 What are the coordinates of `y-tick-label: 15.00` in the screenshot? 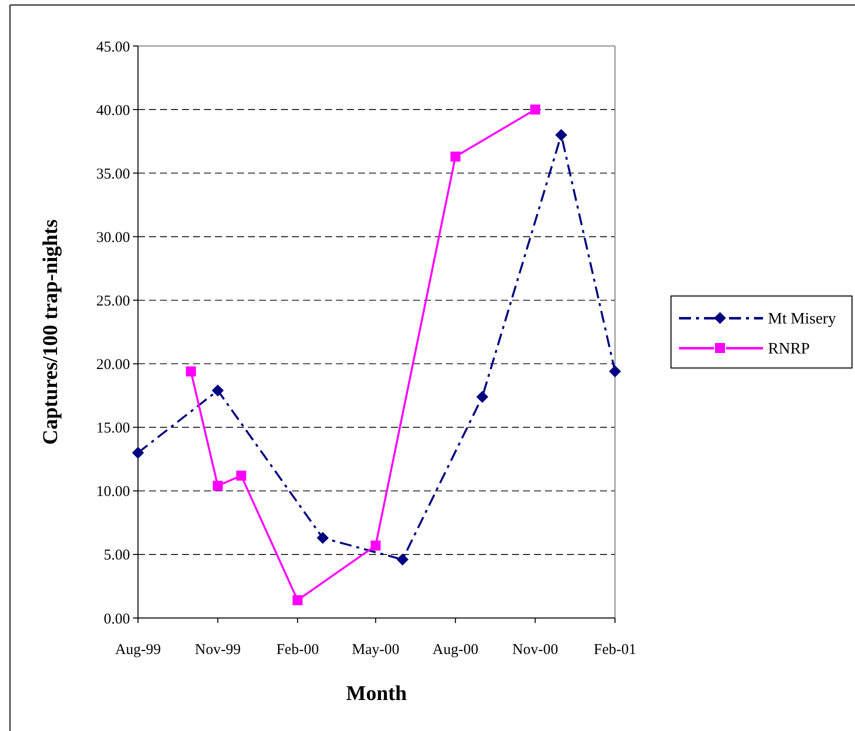 It's located at (113, 428).